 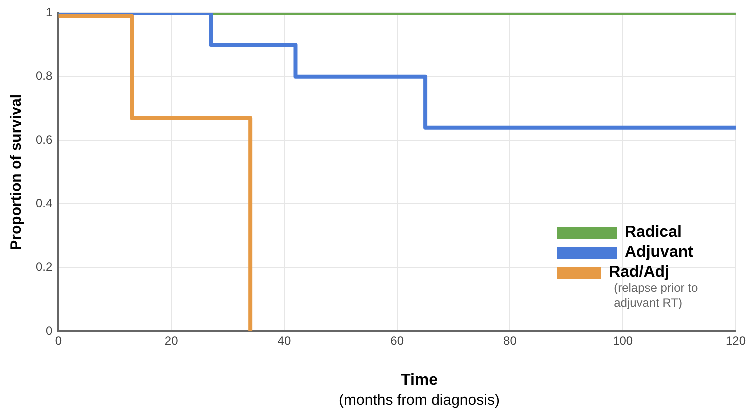 I want to click on y-tick-label: 0.6, so click(x=44, y=139).